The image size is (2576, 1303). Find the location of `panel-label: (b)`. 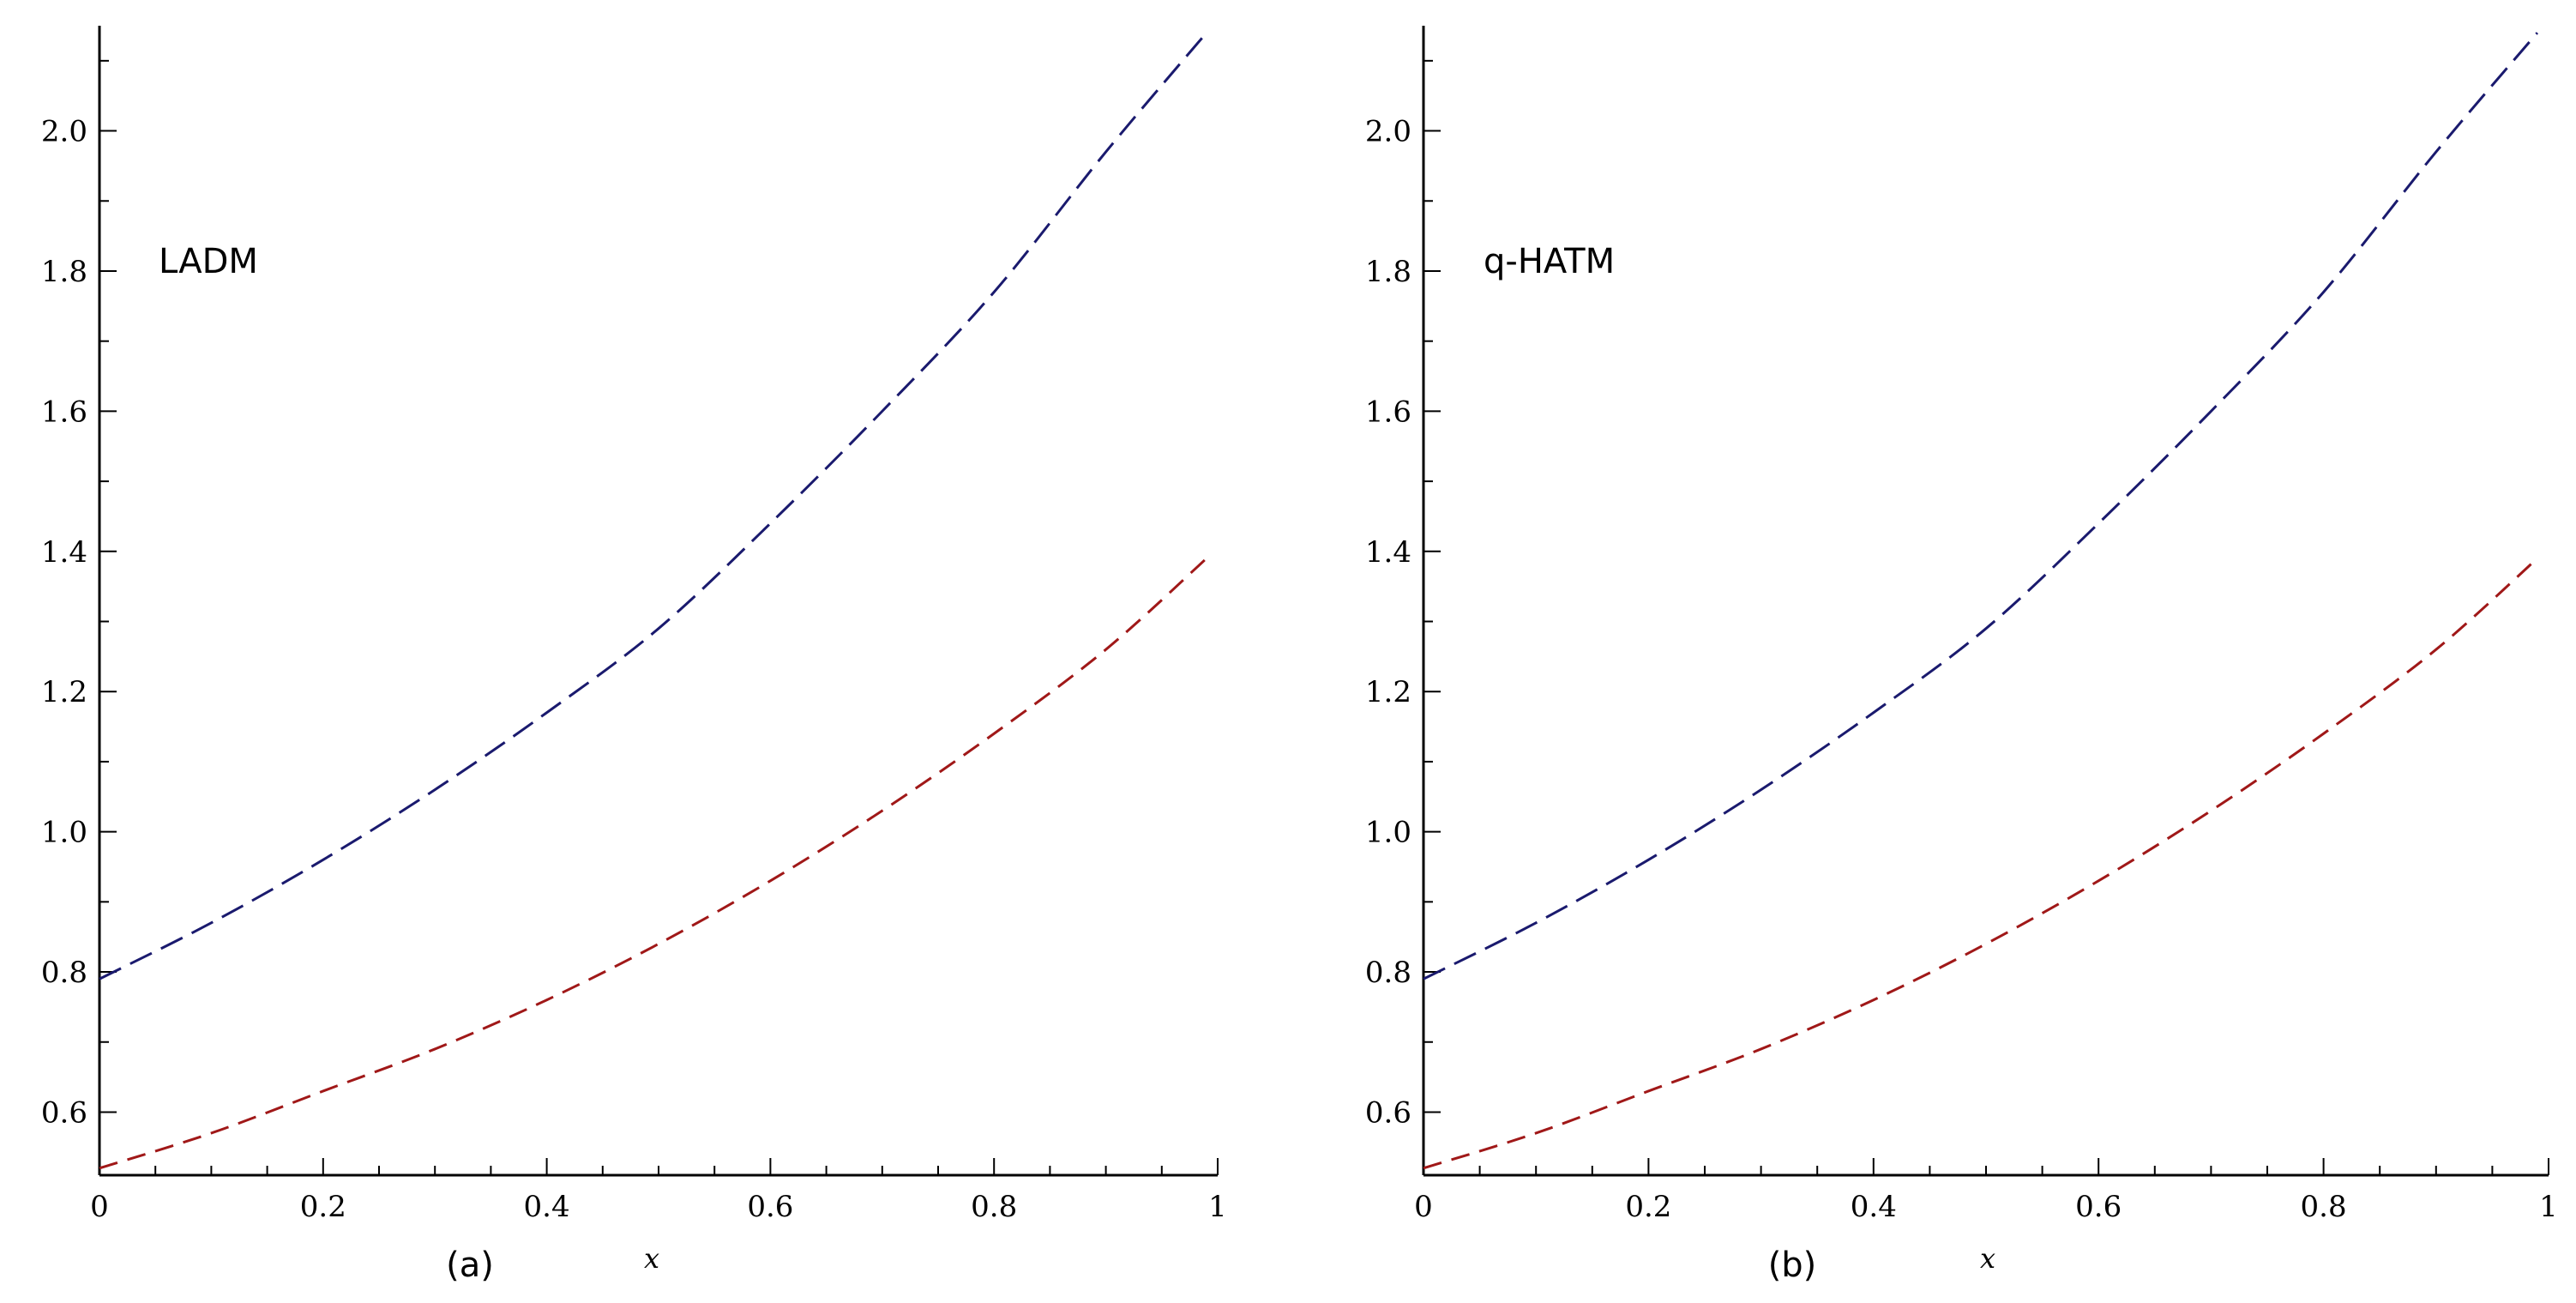

panel-label: (b) is located at coordinates (1793, 1265).